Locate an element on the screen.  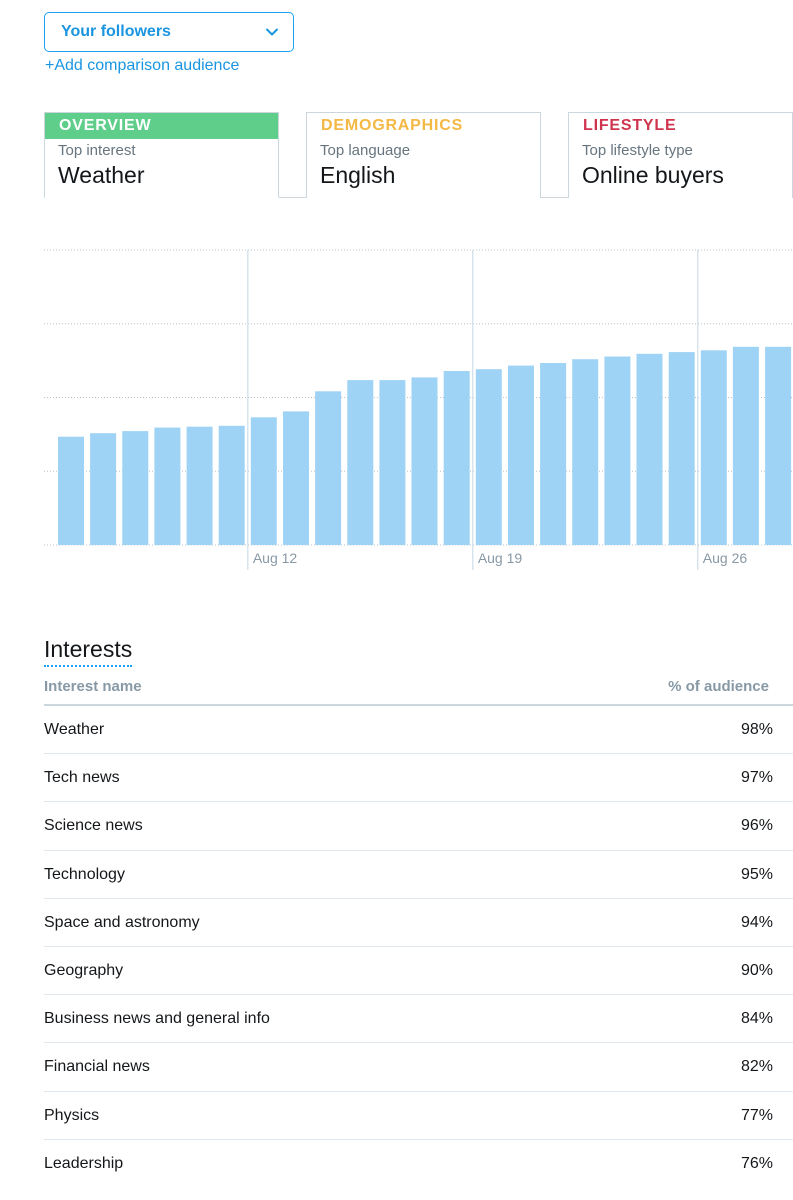
table-row: Physics 77% is located at coordinates (418, 1116).